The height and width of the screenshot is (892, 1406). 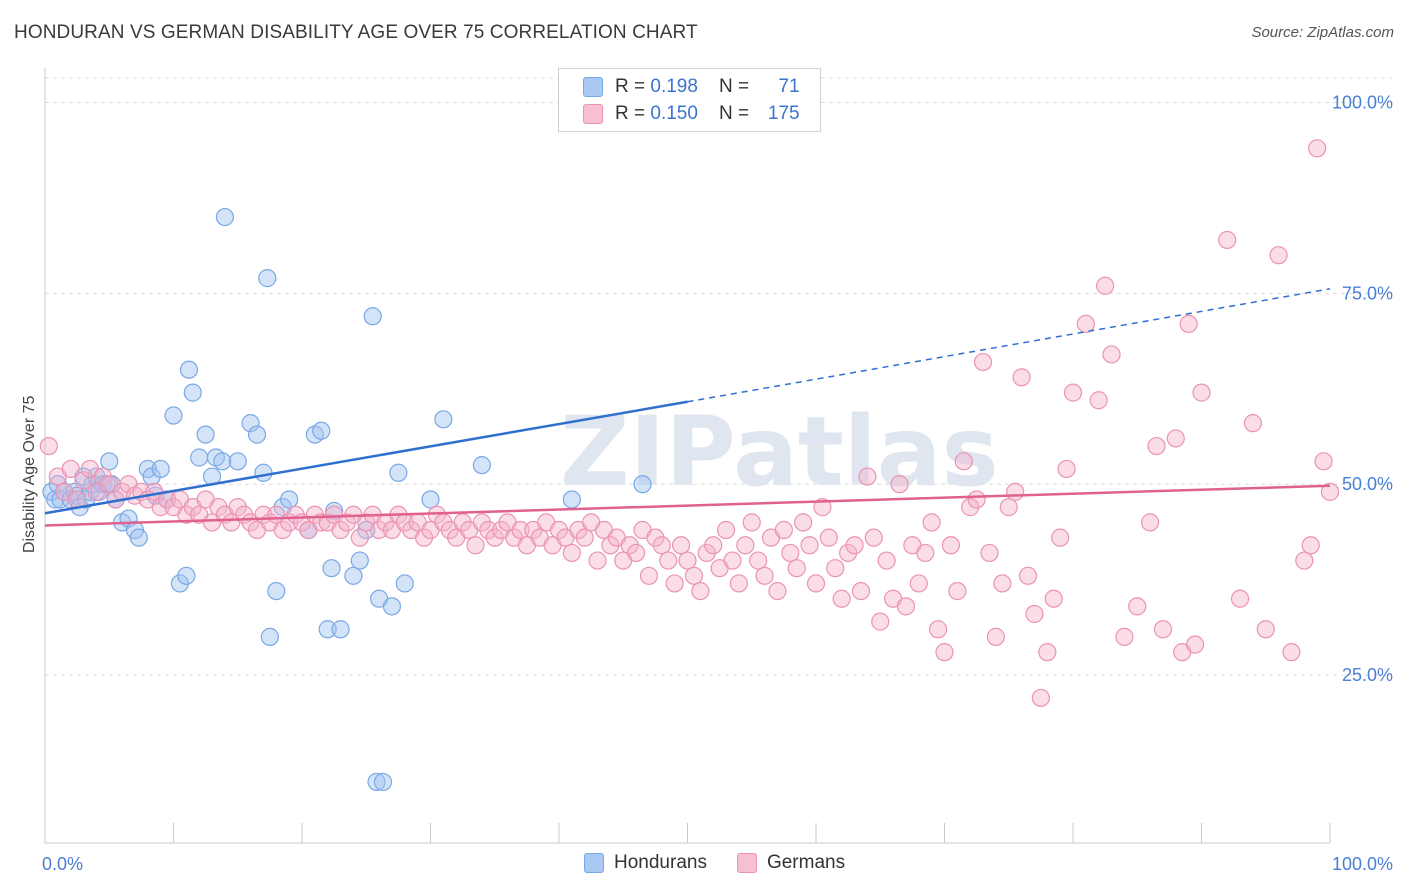 I want to click on legend-item-germans: Germans, so click(x=791, y=863).